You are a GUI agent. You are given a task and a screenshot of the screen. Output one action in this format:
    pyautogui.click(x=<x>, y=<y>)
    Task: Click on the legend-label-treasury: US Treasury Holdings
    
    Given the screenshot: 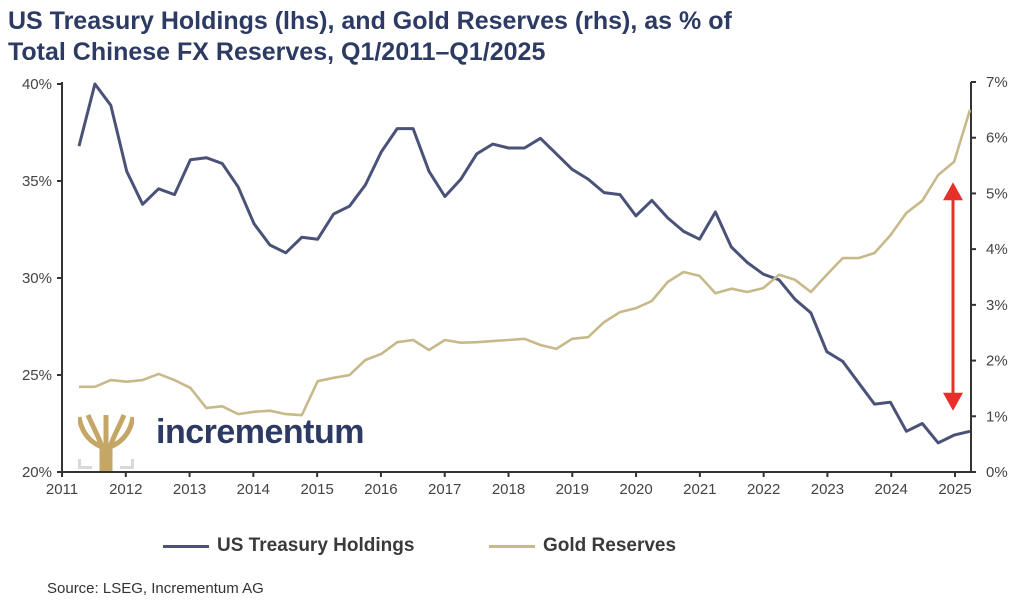 What is the action you would take?
    pyautogui.click(x=316, y=545)
    